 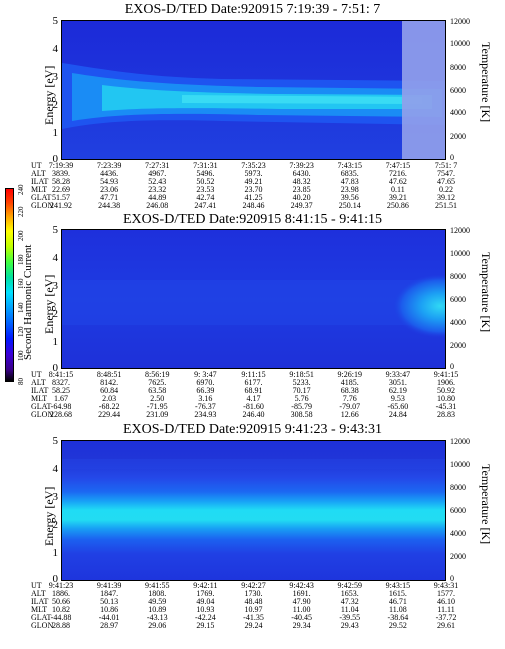 I want to click on orbit-cell: 249.37, so click(x=301, y=205).